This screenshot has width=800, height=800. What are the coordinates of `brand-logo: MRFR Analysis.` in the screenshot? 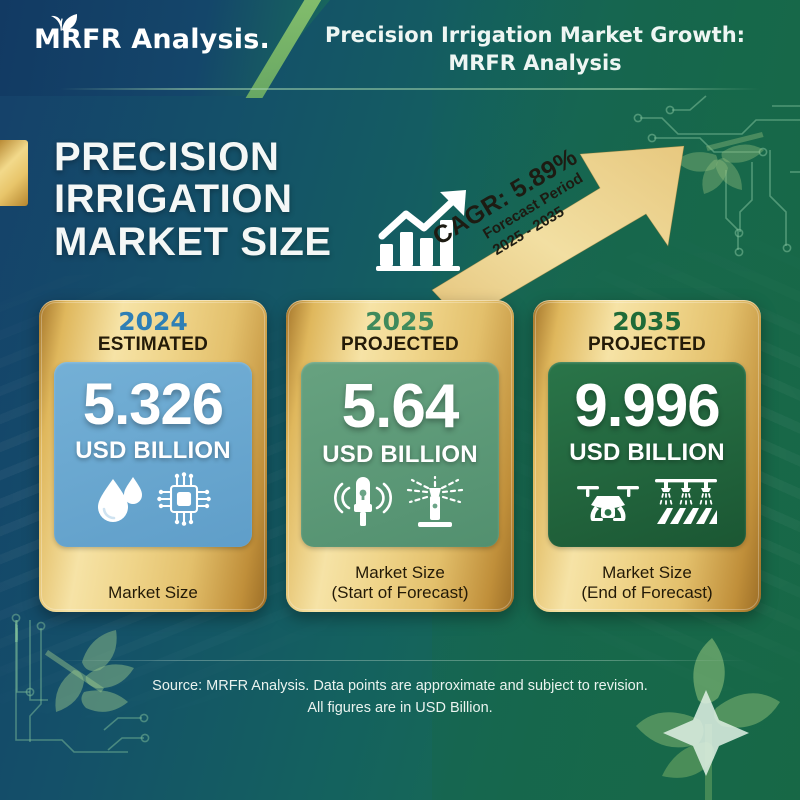 It's located at (152, 34).